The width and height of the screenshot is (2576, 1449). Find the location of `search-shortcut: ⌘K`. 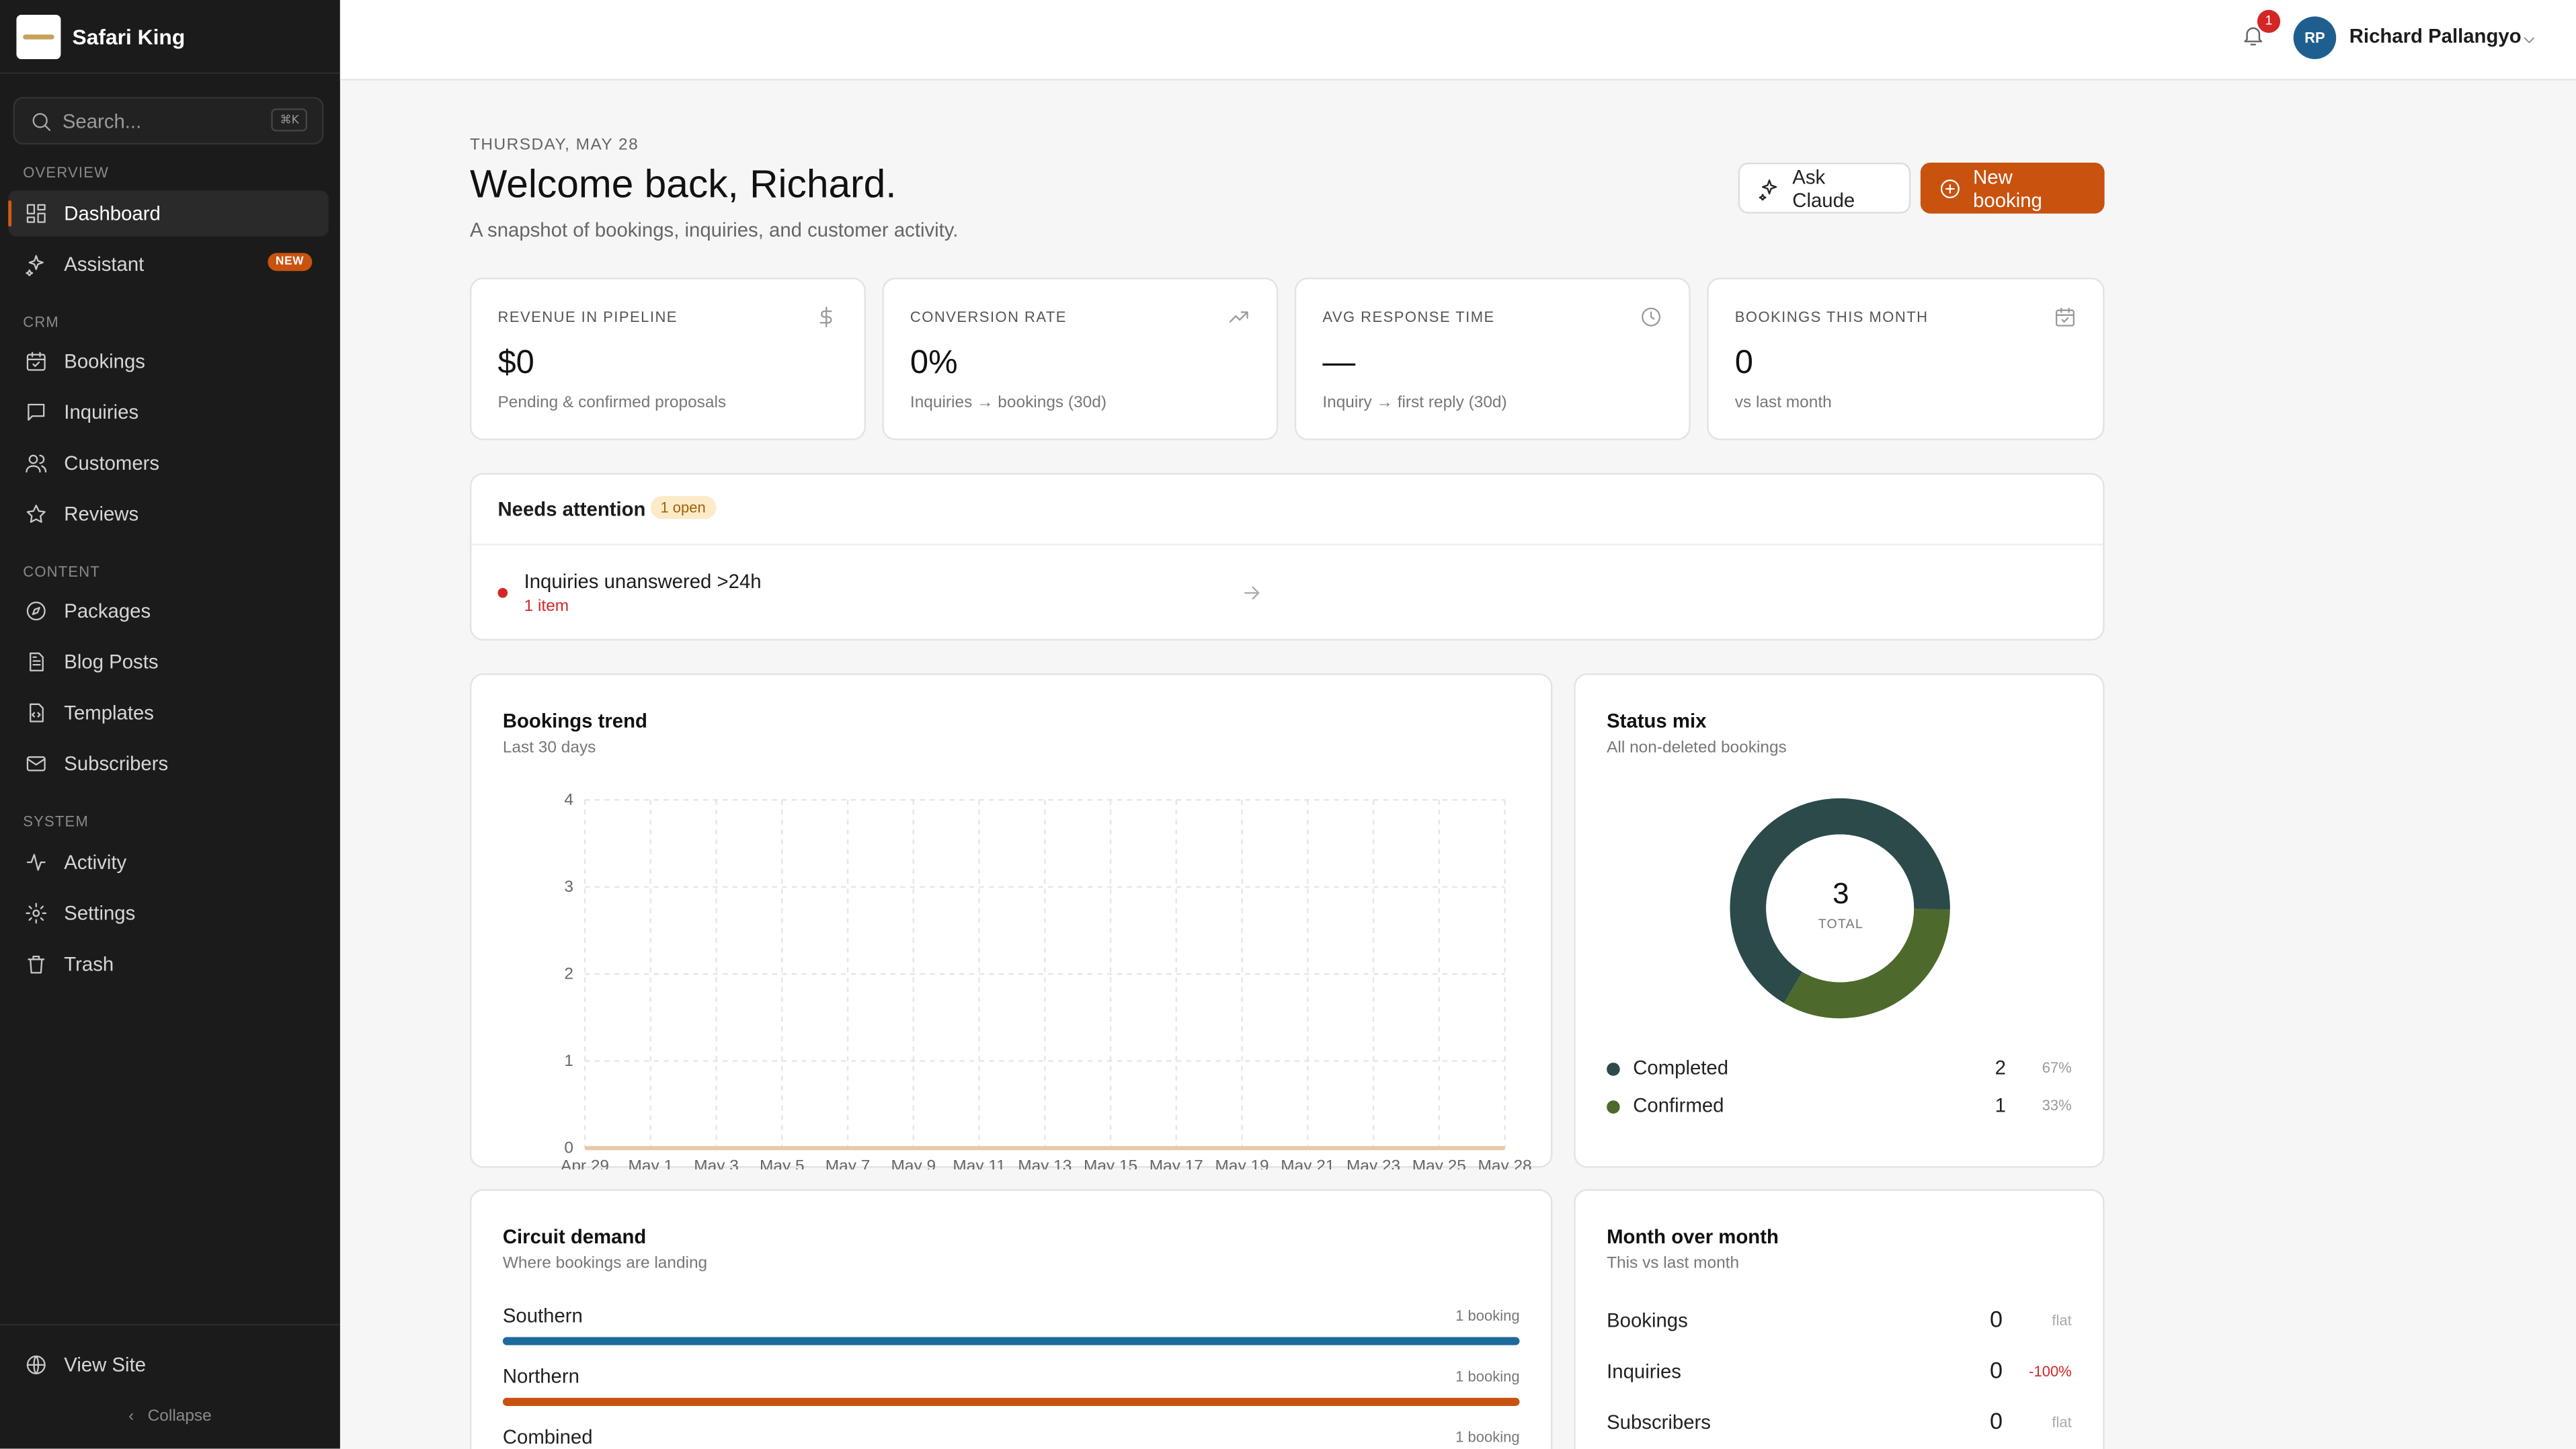

search-shortcut: ⌘K is located at coordinates (290, 120).